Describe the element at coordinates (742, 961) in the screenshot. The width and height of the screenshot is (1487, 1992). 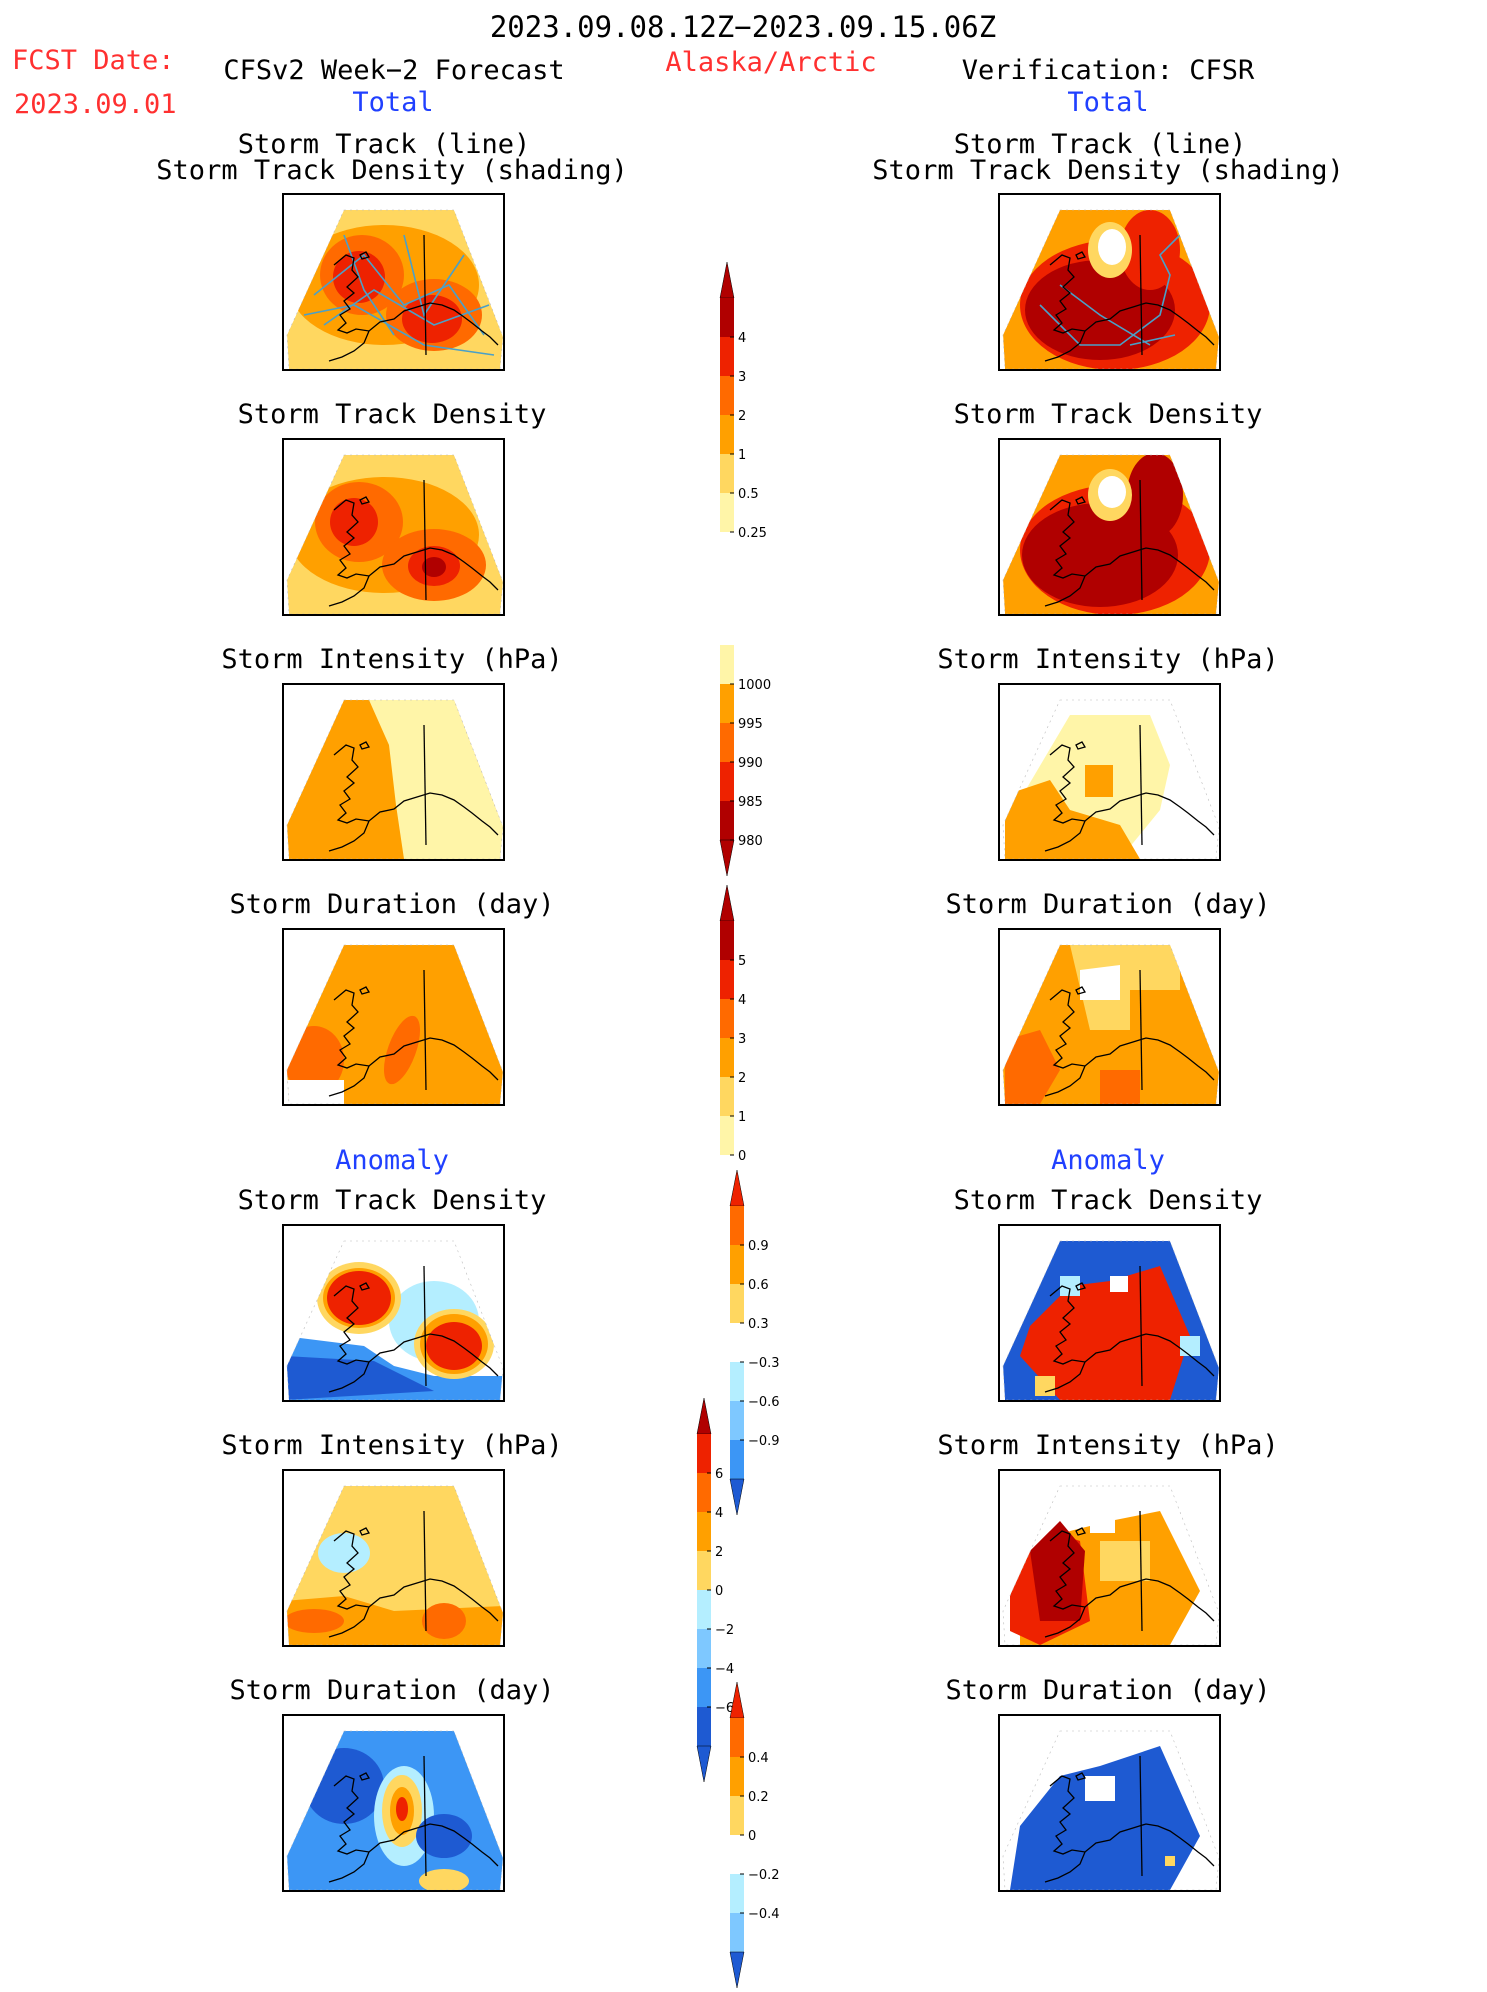
I see `colorbar-tick-label: 5` at that location.